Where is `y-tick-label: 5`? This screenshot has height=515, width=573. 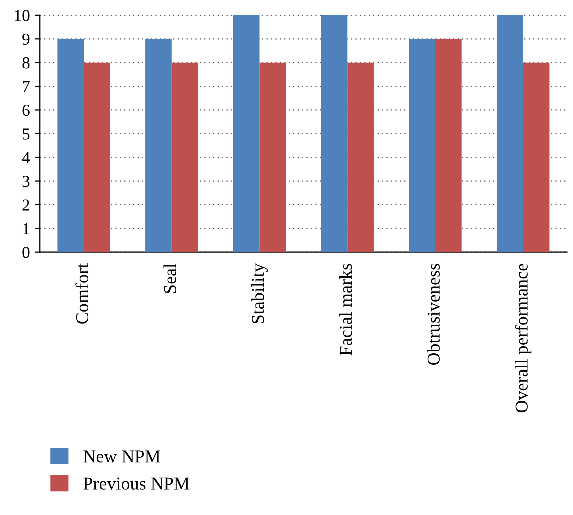
y-tick-label: 5 is located at coordinates (26, 134).